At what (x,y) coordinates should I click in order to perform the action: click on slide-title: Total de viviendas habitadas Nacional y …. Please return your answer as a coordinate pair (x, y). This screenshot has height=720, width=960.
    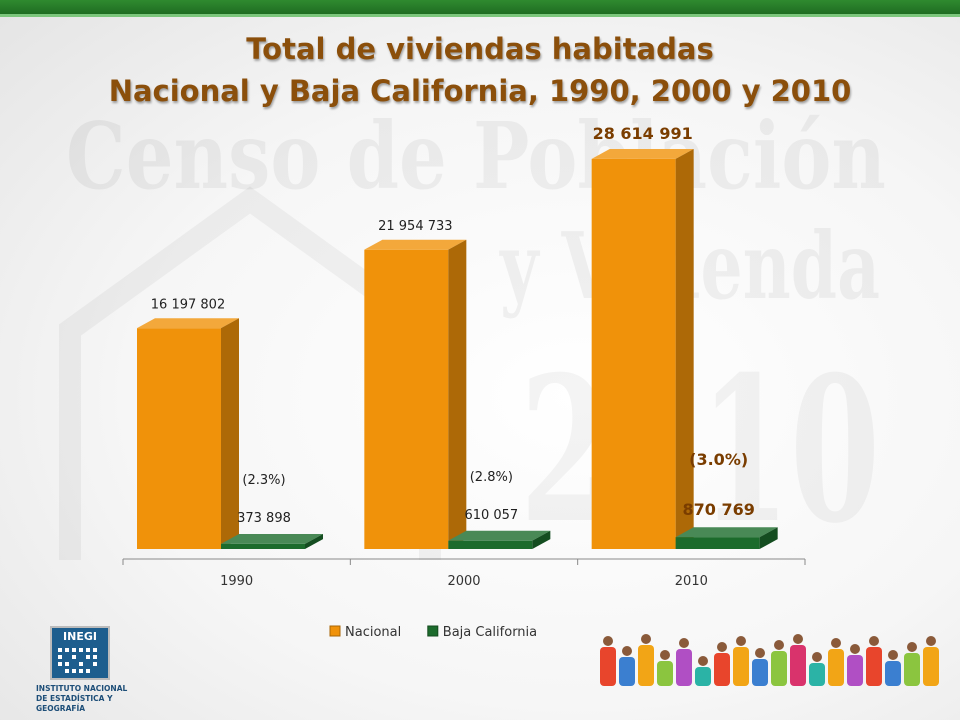
    Looking at the image, I should click on (480, 70).